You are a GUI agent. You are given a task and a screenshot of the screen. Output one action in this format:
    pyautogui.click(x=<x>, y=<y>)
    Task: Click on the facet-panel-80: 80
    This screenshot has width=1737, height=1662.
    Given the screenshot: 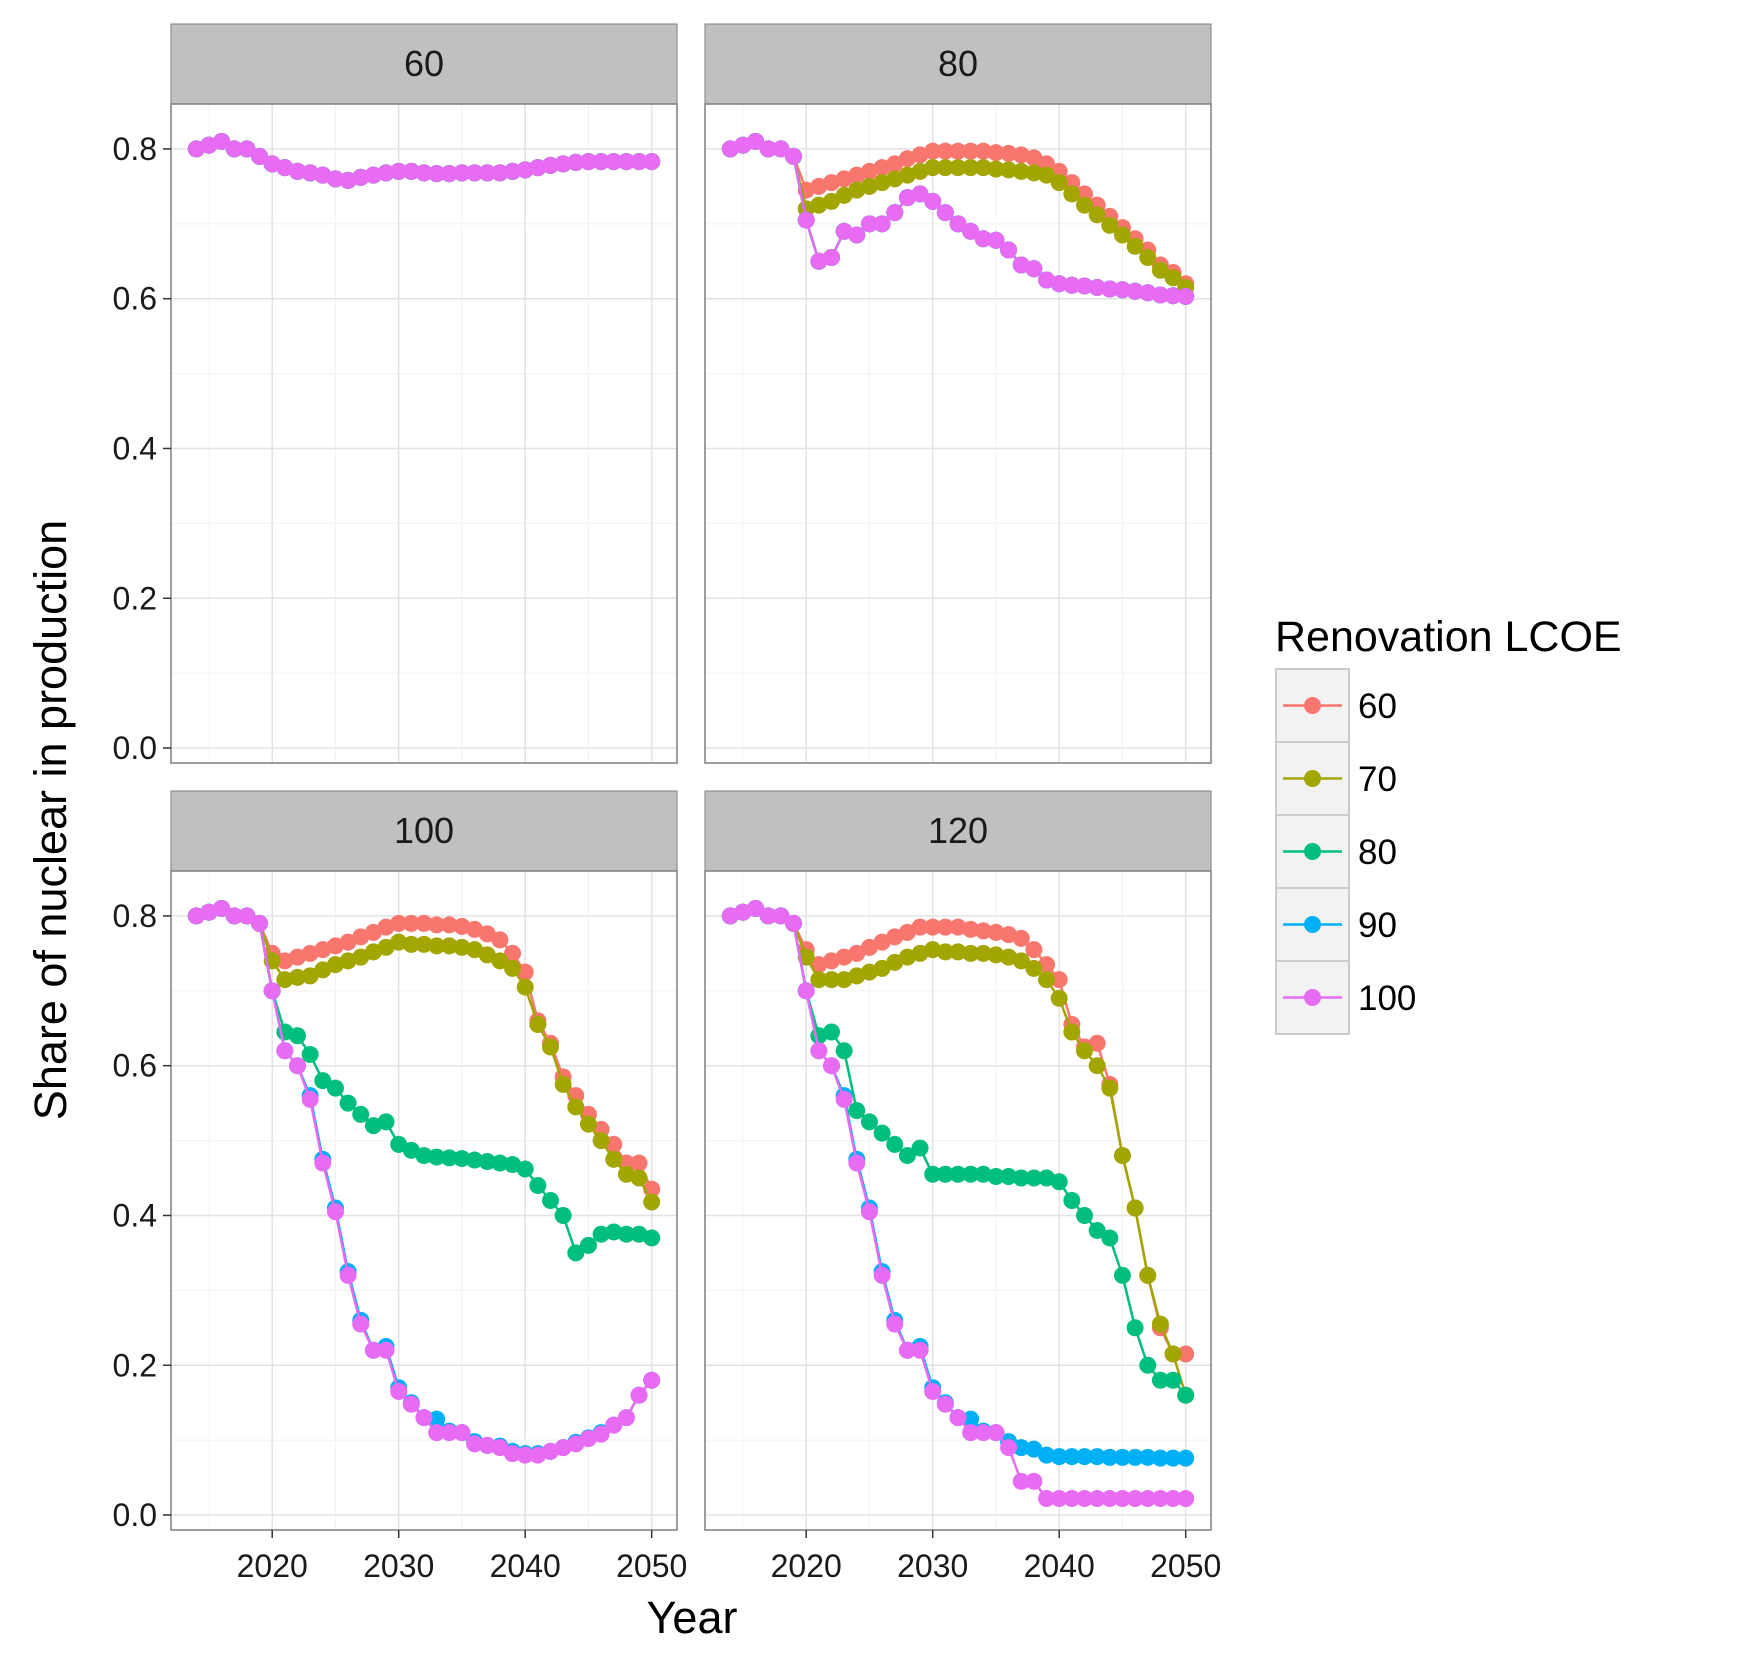 What is the action you would take?
    pyautogui.click(x=958, y=393)
    